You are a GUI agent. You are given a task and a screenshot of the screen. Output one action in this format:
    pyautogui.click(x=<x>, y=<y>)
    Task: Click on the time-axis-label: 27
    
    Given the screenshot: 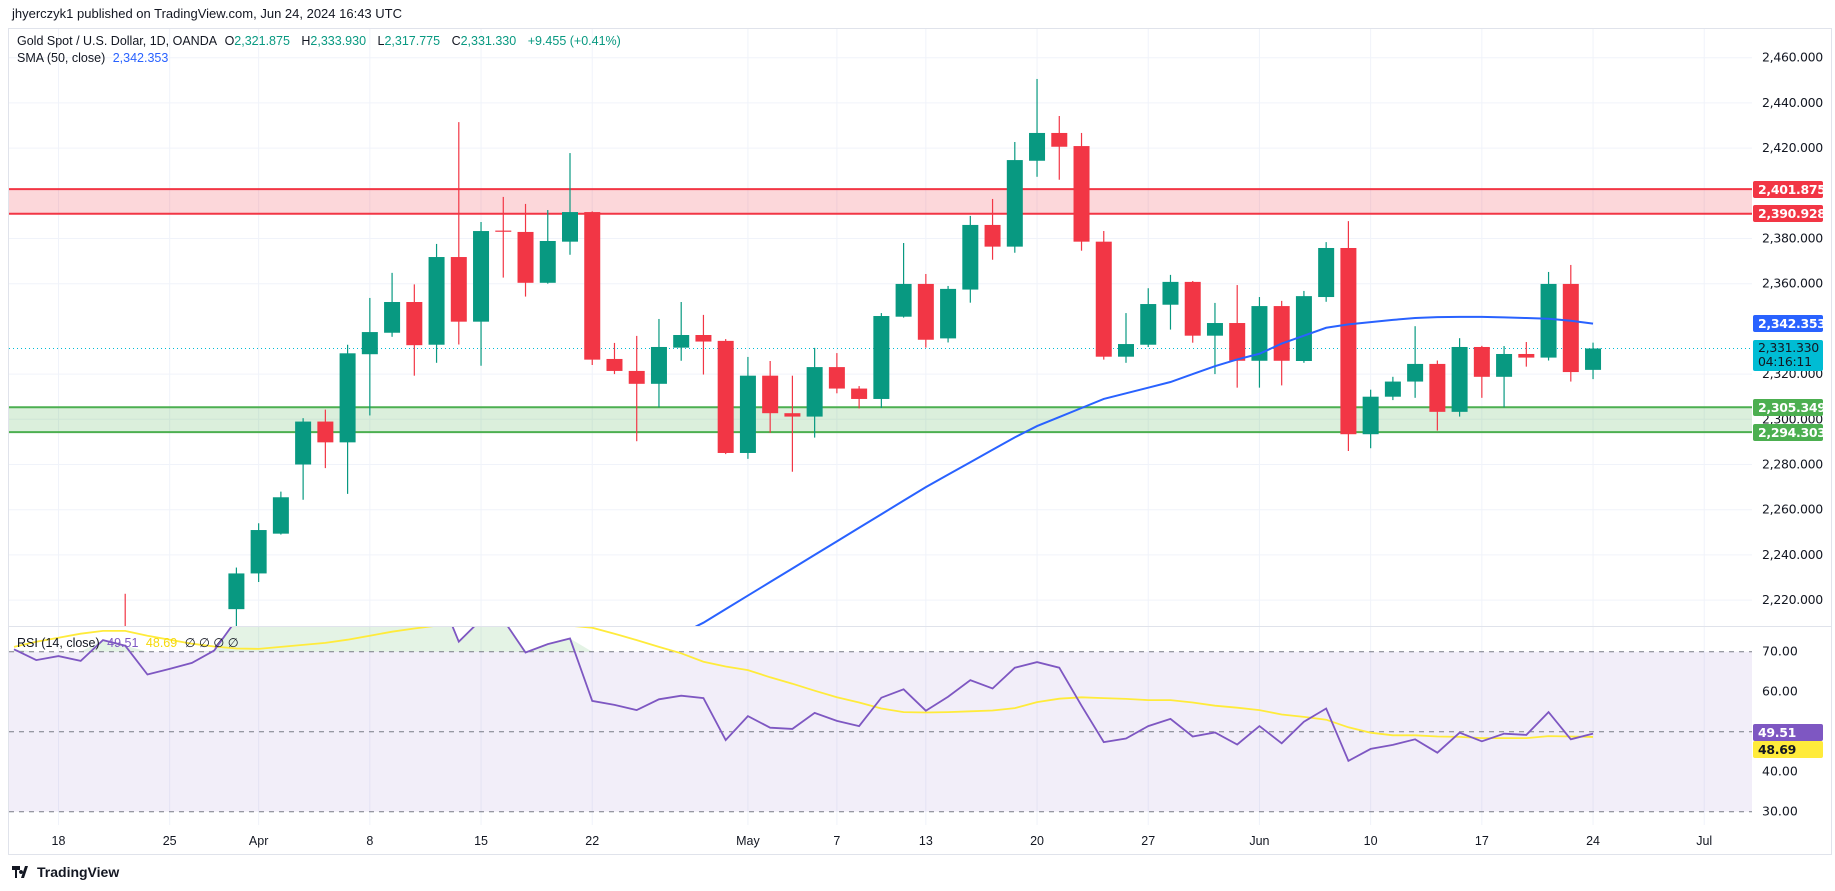 What is the action you would take?
    pyautogui.click(x=1148, y=841)
    